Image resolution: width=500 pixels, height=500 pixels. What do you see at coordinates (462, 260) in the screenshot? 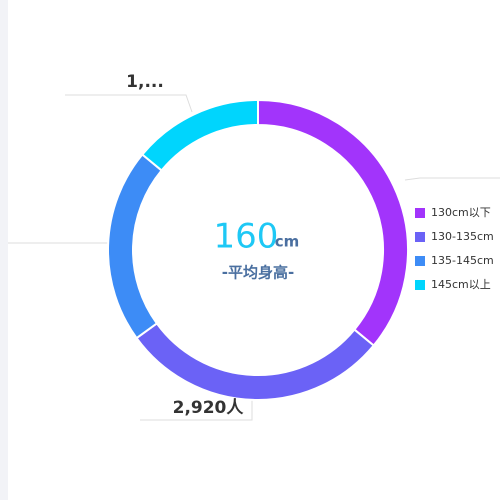
I see `legend-label: 135-145cm` at bounding box center [462, 260].